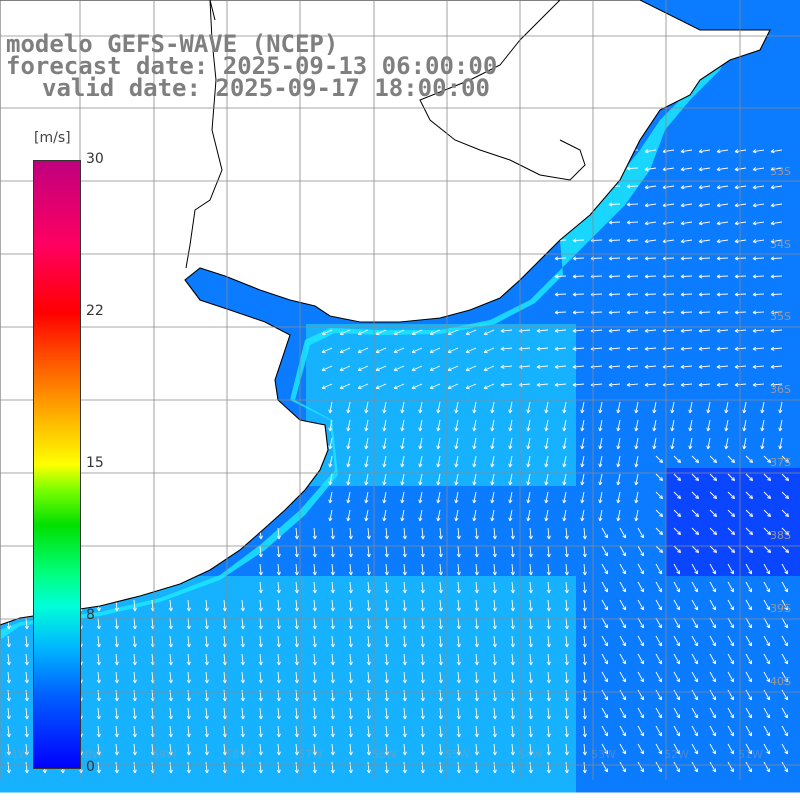 The image size is (800, 800). What do you see at coordinates (164, 754) in the screenshot?
I see `longitude-label: 59W` at bounding box center [164, 754].